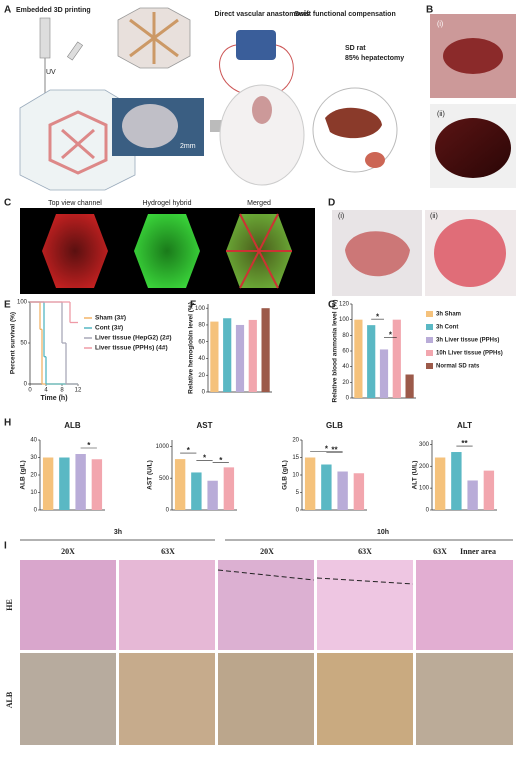 The image size is (518, 768). Describe the element at coordinates (332, 305) in the screenshot. I see `panel-label: G` at that location.